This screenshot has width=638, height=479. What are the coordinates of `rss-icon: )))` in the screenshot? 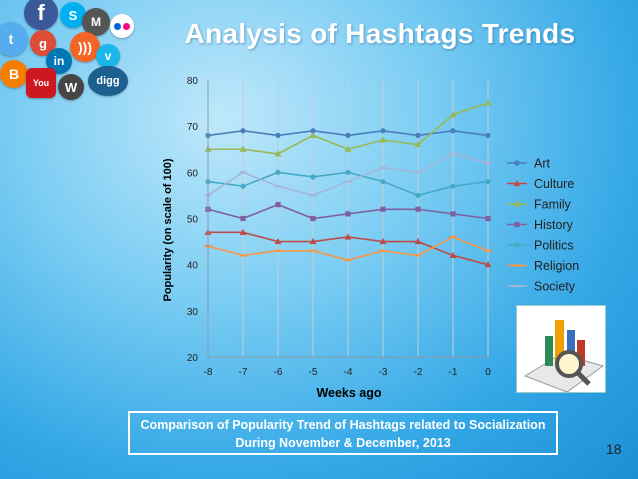 It's located at (85, 47).